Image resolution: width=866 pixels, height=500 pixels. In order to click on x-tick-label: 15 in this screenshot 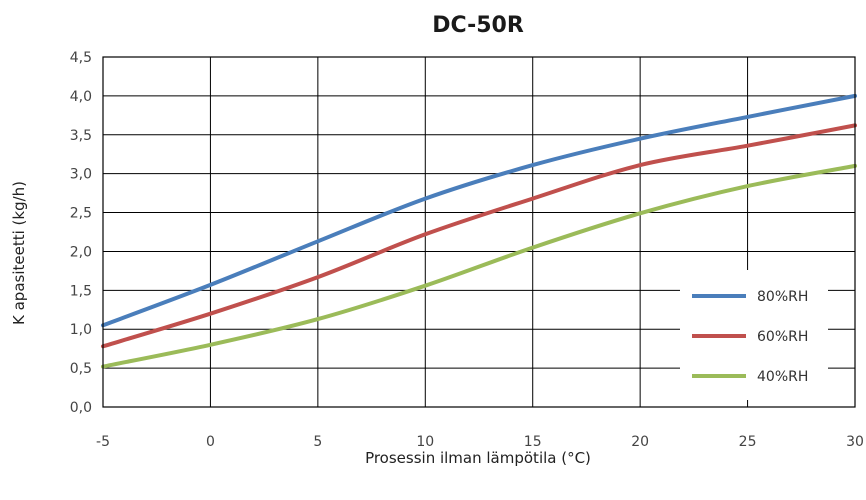, I will do `click(533, 442)`.